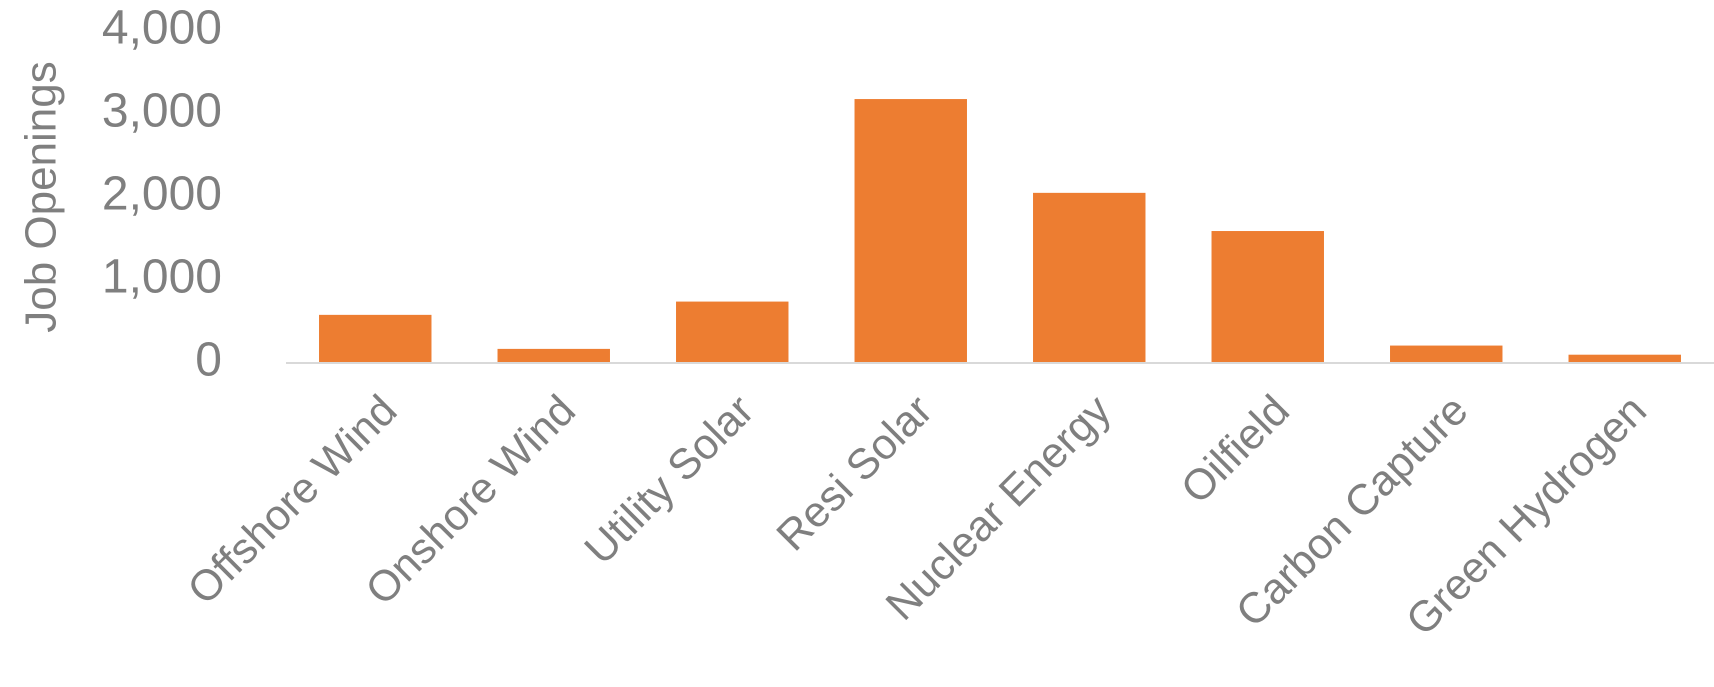 Image resolution: width=1714 pixels, height=687 pixels. Describe the element at coordinates (1235, 449) in the screenshot. I see `x-tick-label: Oilfield` at that location.